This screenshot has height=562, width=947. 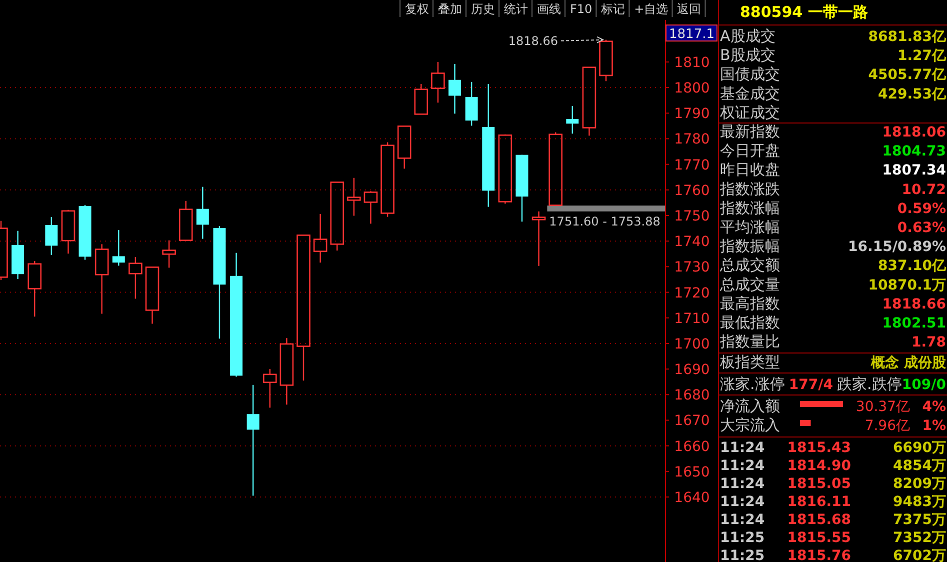 What do you see at coordinates (692, 216) in the screenshot?
I see `y-tick-label: 1750` at bounding box center [692, 216].